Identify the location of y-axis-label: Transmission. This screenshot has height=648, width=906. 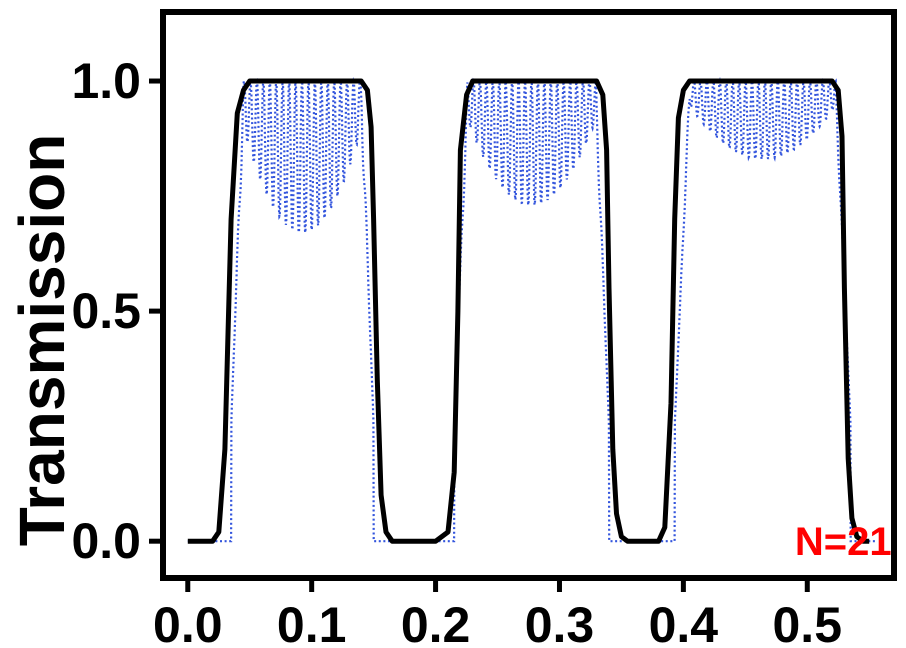
(42, 340).